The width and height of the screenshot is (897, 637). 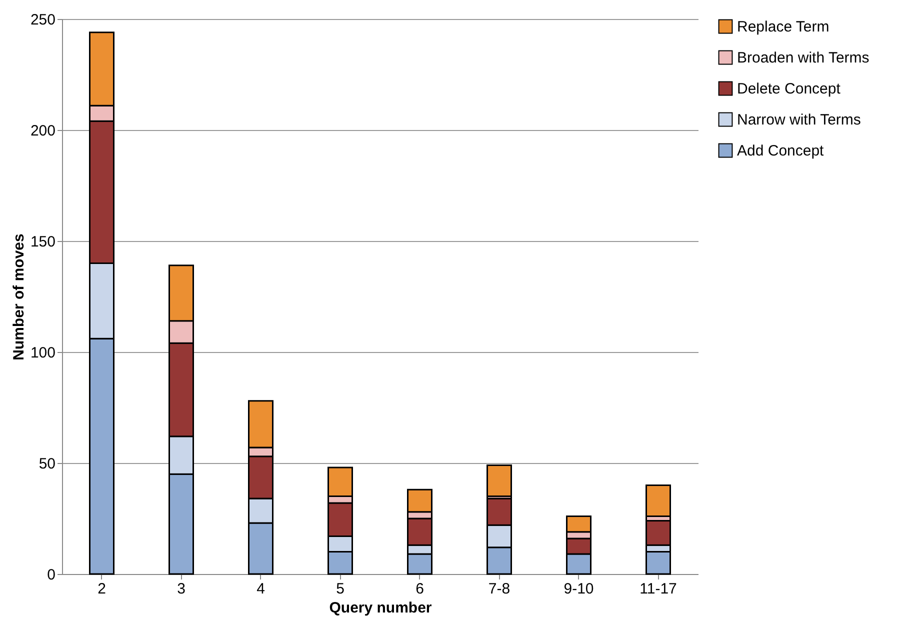 What do you see at coordinates (43, 20) in the screenshot?
I see `y-tick-label: 250` at bounding box center [43, 20].